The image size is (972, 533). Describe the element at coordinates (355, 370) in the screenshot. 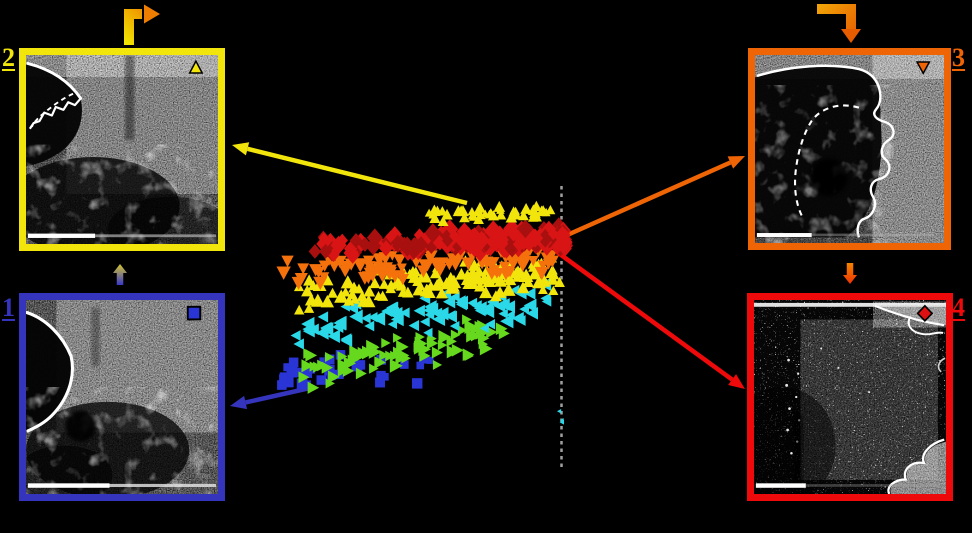

I see `series-panel-1-squares` at that location.